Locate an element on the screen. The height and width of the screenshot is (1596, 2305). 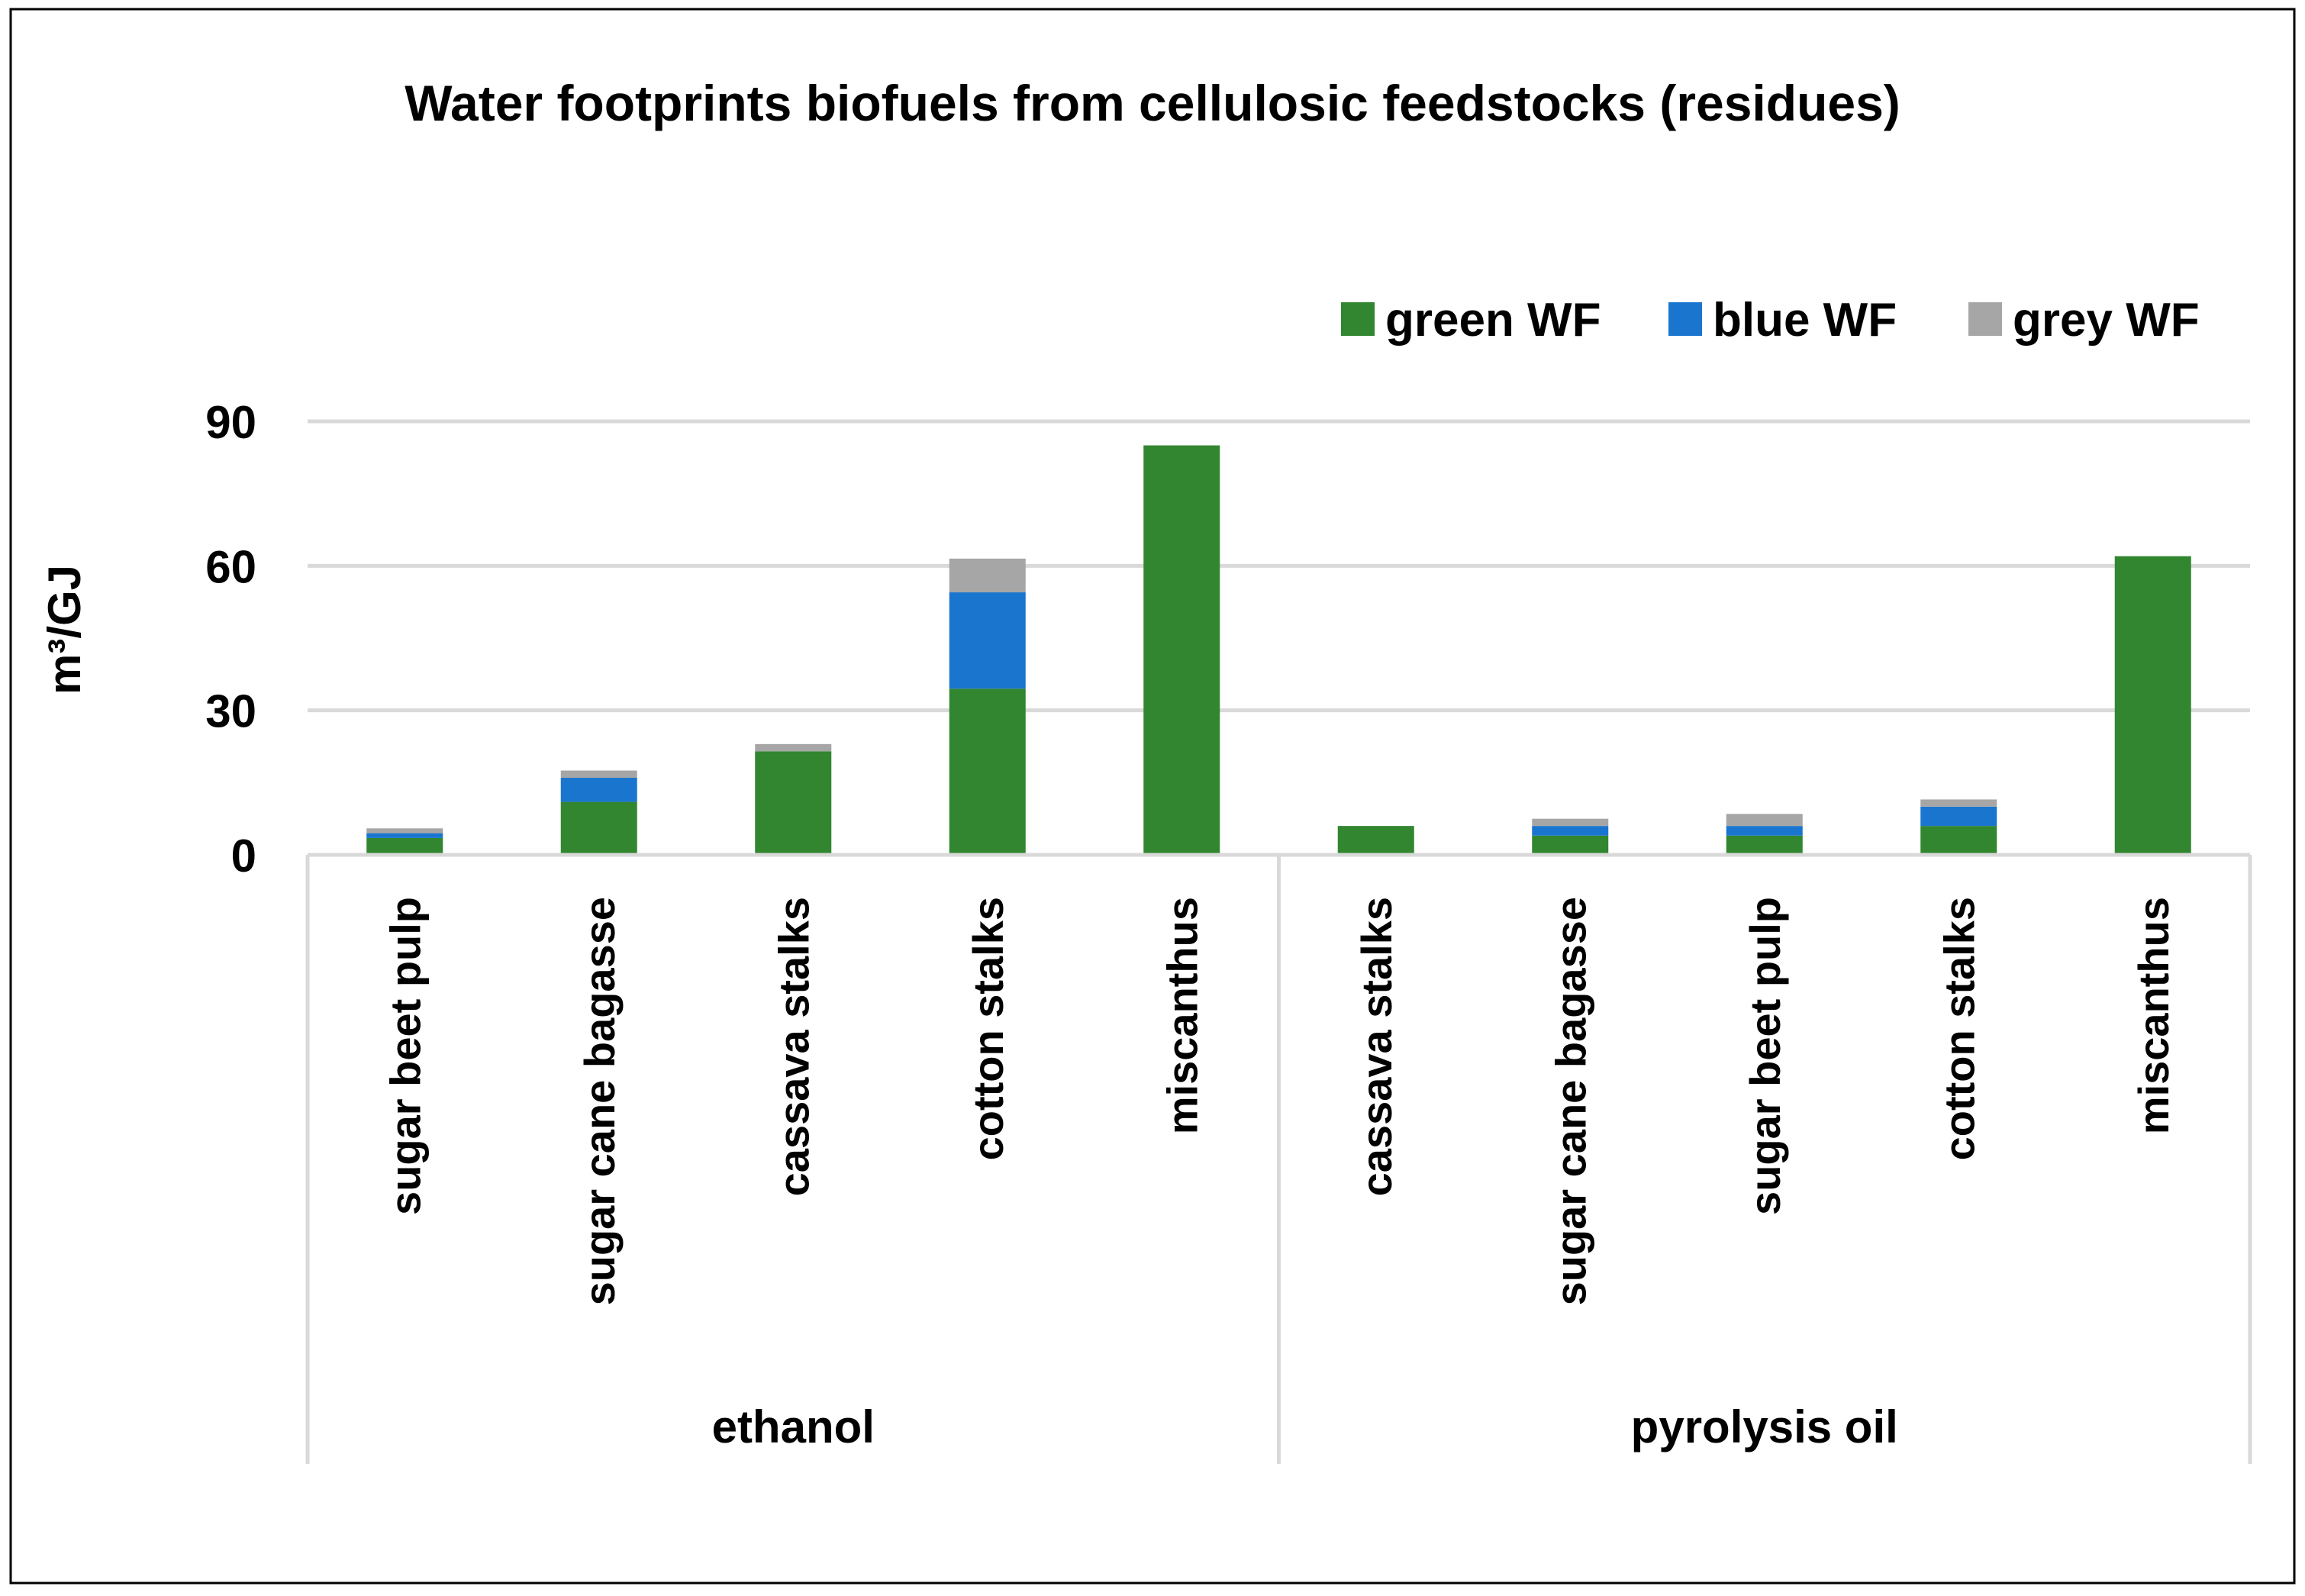
group-label: pyrolysis oil is located at coordinates (1764, 1427).